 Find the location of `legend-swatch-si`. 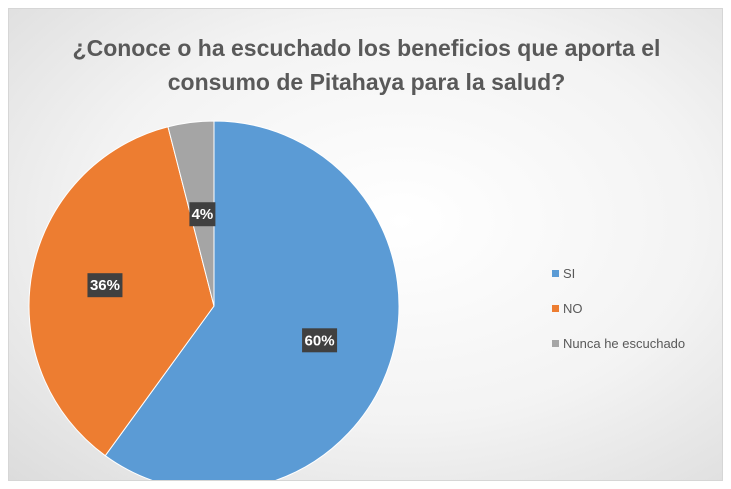

legend-swatch-si is located at coordinates (555, 273).